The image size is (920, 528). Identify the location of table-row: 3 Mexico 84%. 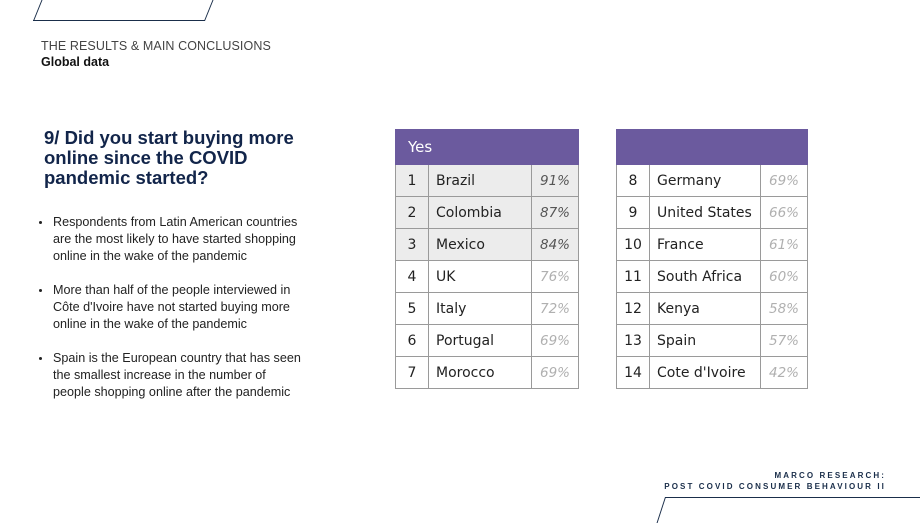
(487, 244).